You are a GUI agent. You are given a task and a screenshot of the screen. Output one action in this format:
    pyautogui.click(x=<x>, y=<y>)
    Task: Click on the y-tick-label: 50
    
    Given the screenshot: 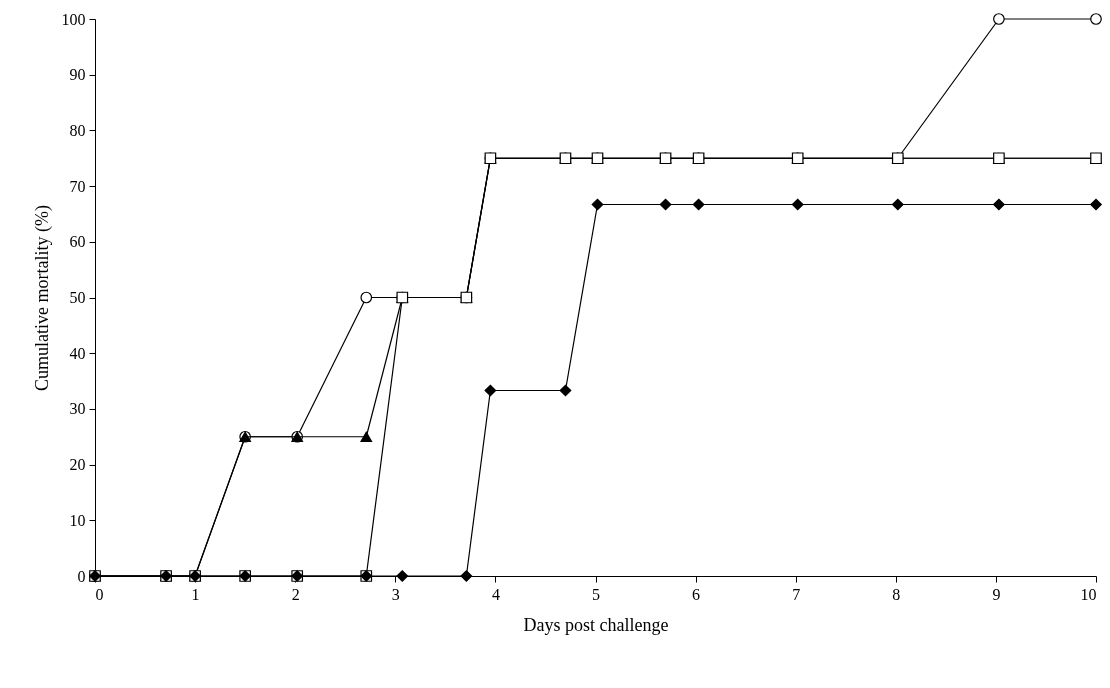 What is the action you would take?
    pyautogui.click(x=77, y=297)
    